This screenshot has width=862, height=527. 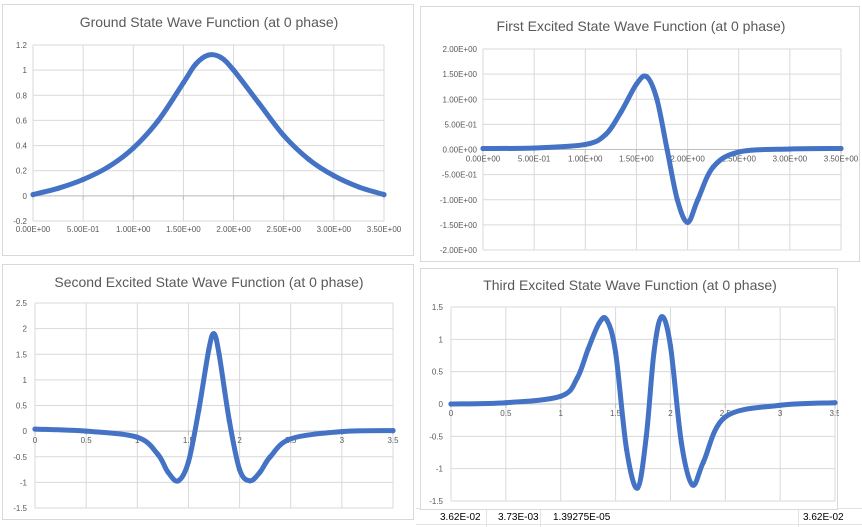 What do you see at coordinates (461, 124) in the screenshot?
I see `y-tick-label: 5.00E-01` at bounding box center [461, 124].